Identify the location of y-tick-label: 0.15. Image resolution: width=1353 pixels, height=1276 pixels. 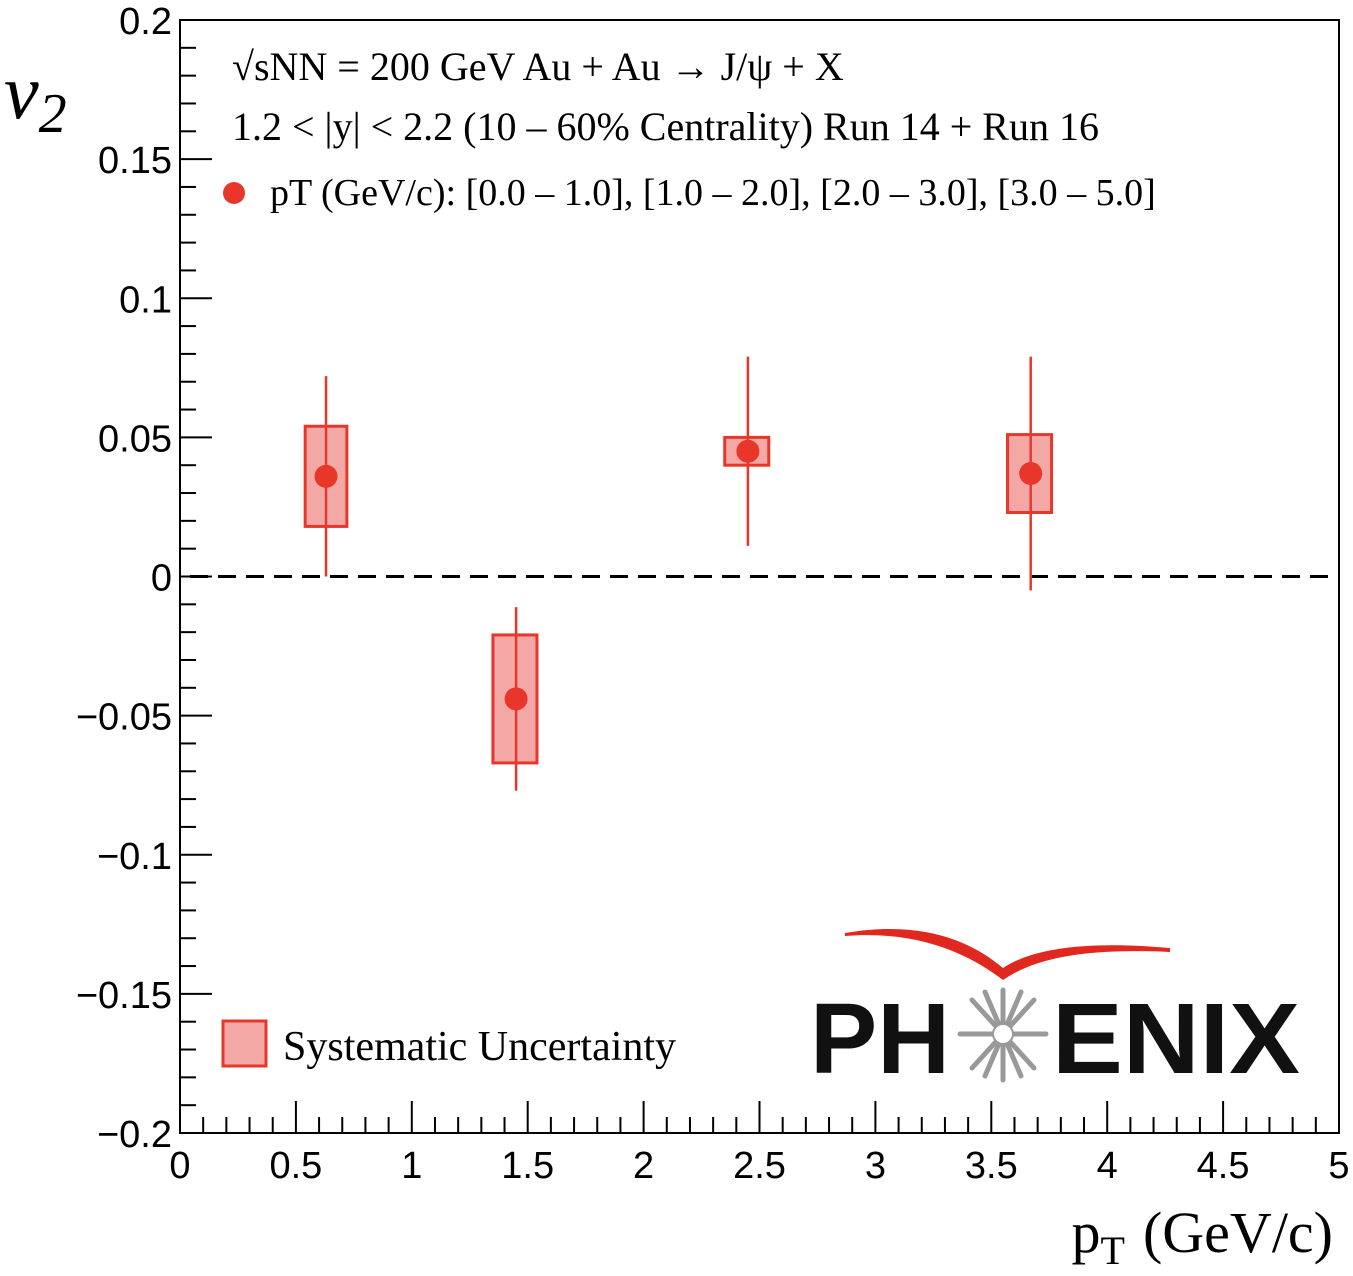
(135, 161).